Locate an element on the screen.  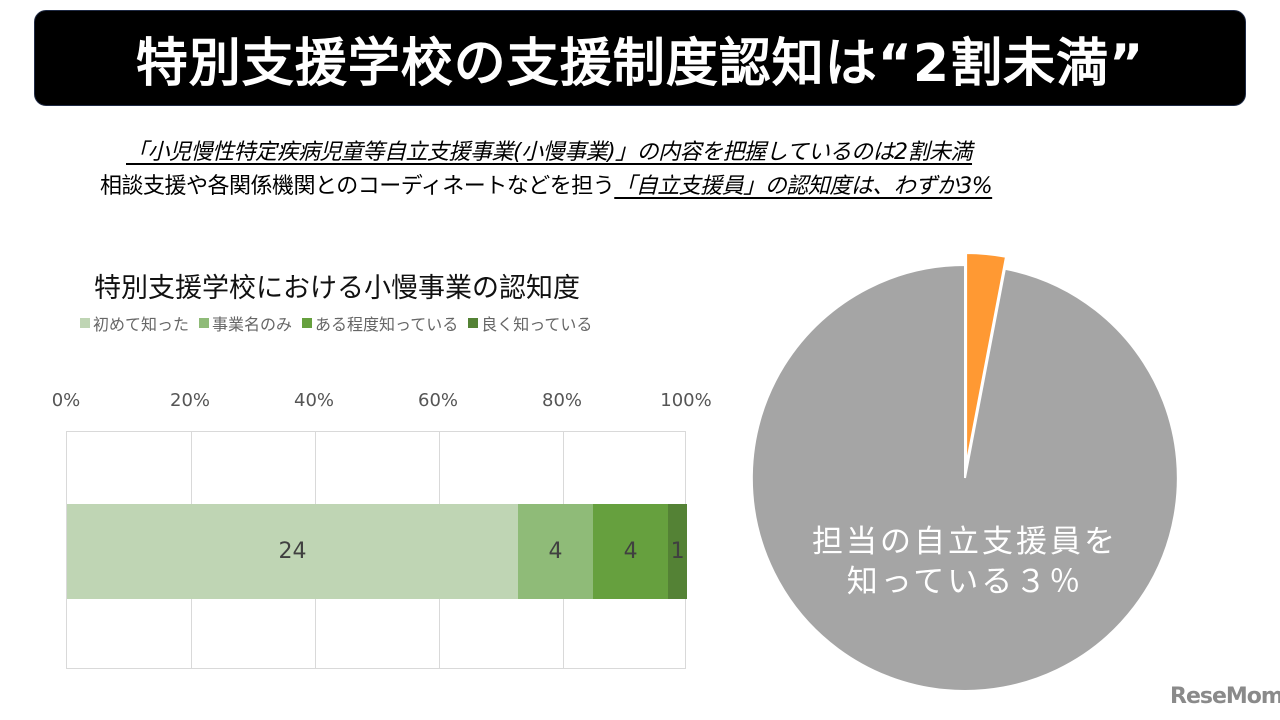
x-axis-tick: 40% is located at coordinates (314, 400).